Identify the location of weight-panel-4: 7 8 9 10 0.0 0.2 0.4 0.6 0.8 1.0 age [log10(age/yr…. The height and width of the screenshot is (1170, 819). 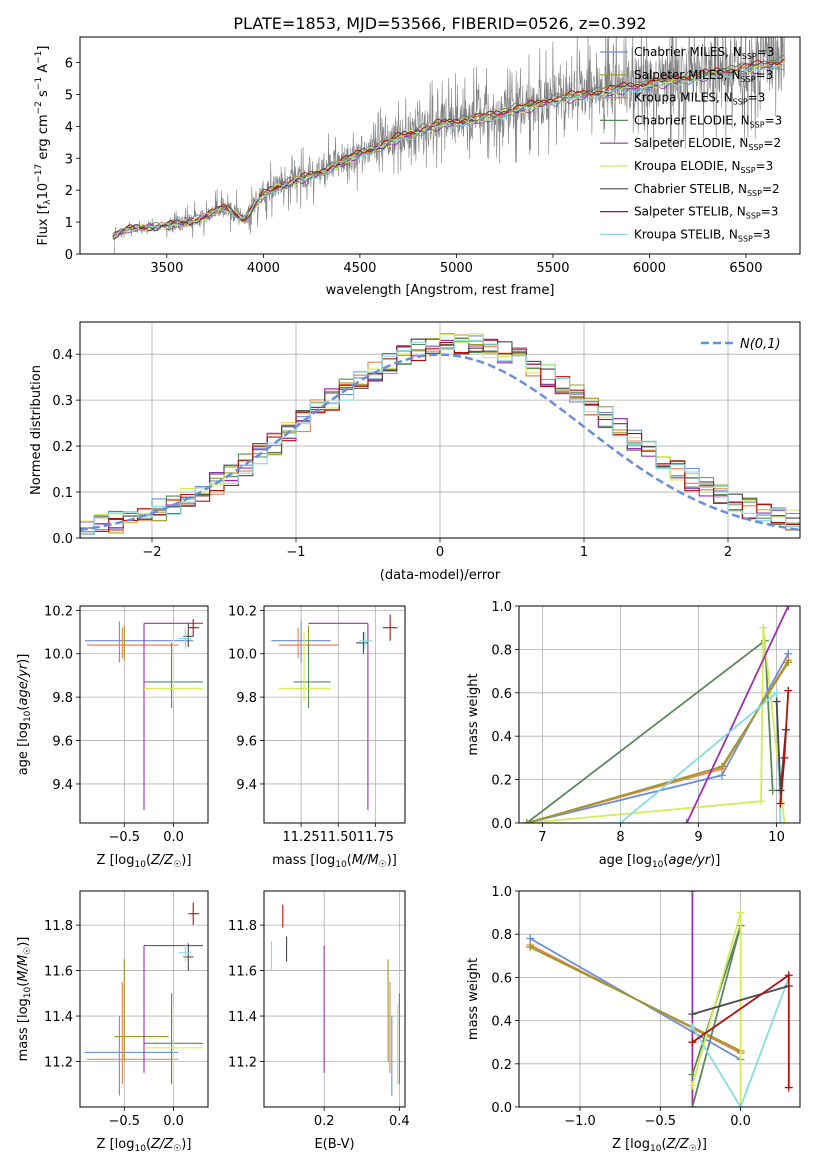
(633, 735).